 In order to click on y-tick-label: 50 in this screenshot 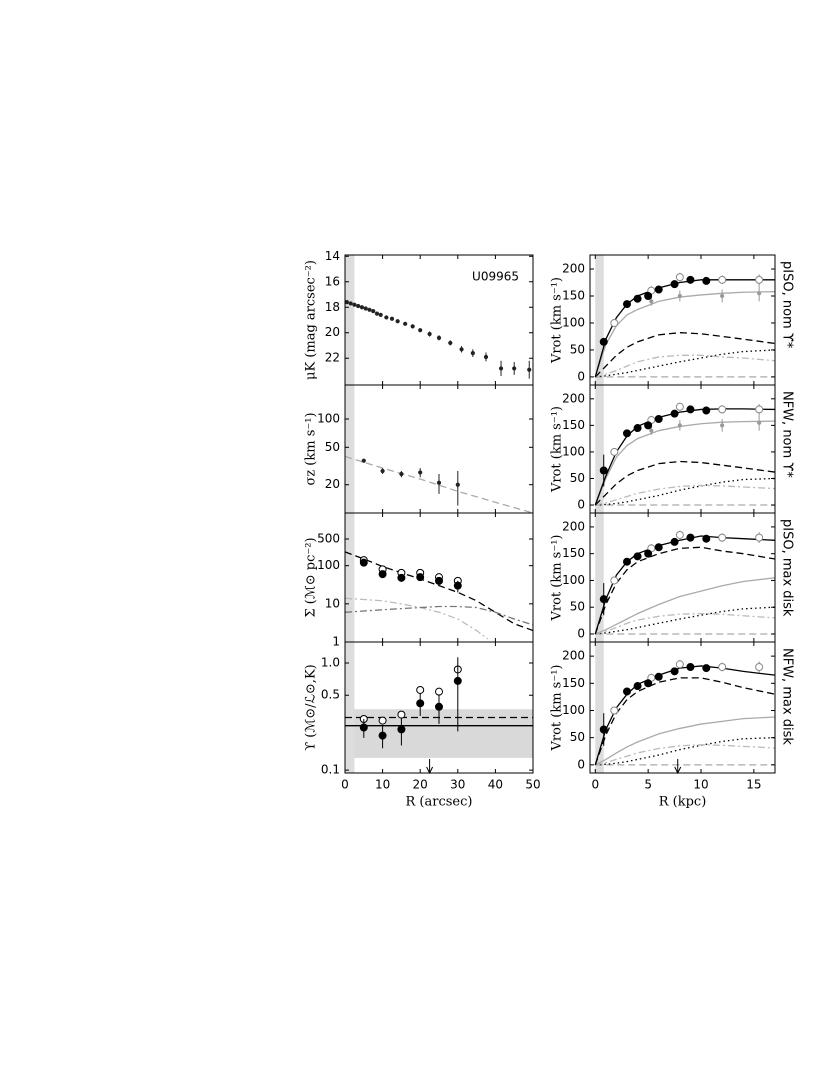, I will do `click(577, 478)`.